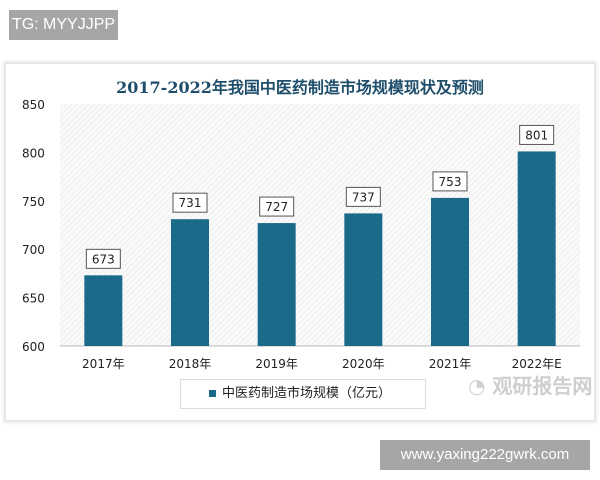  I want to click on x-tick-label: 2018年, so click(190, 364).